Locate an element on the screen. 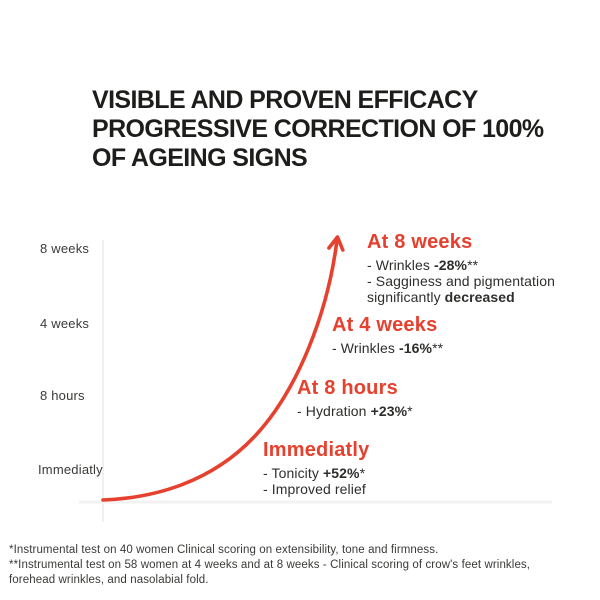  annotation-line: - Improved relief is located at coordinates (314, 489).